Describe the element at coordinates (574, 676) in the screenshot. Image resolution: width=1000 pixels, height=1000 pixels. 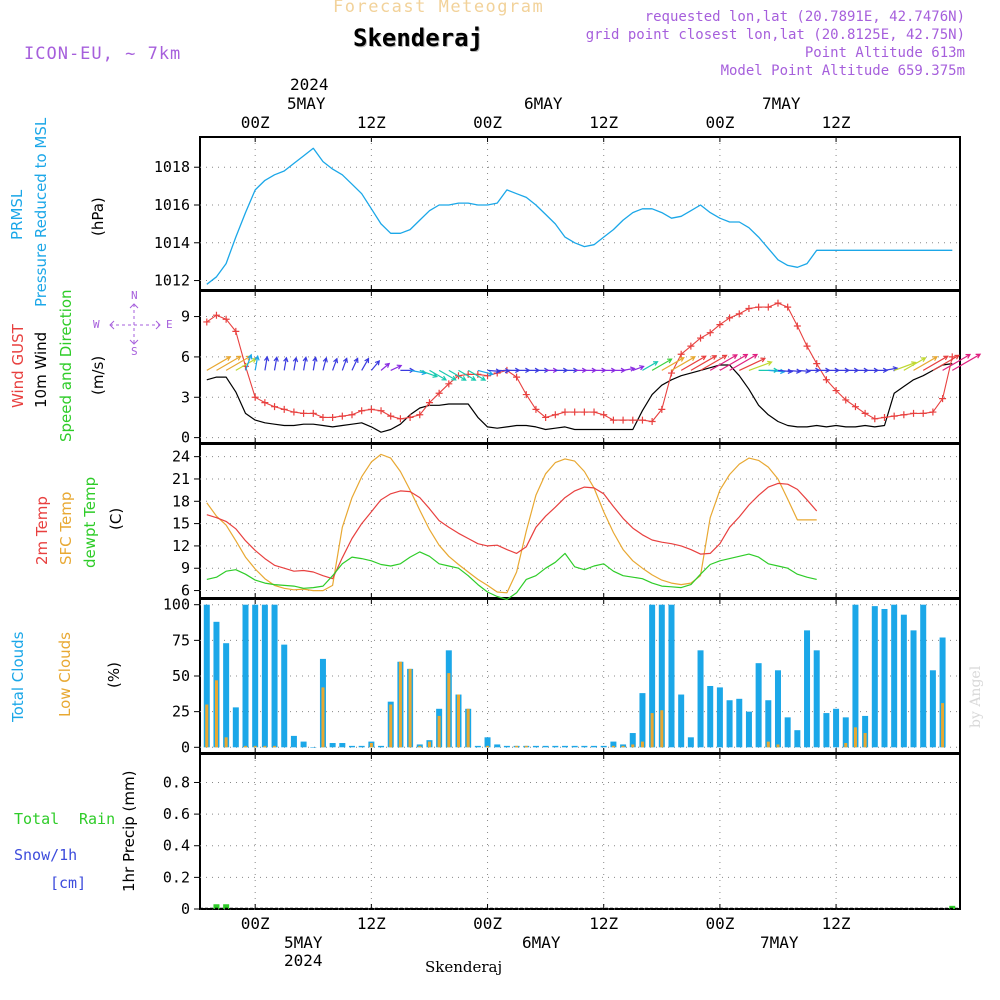
I see `cloud-bars` at that location.